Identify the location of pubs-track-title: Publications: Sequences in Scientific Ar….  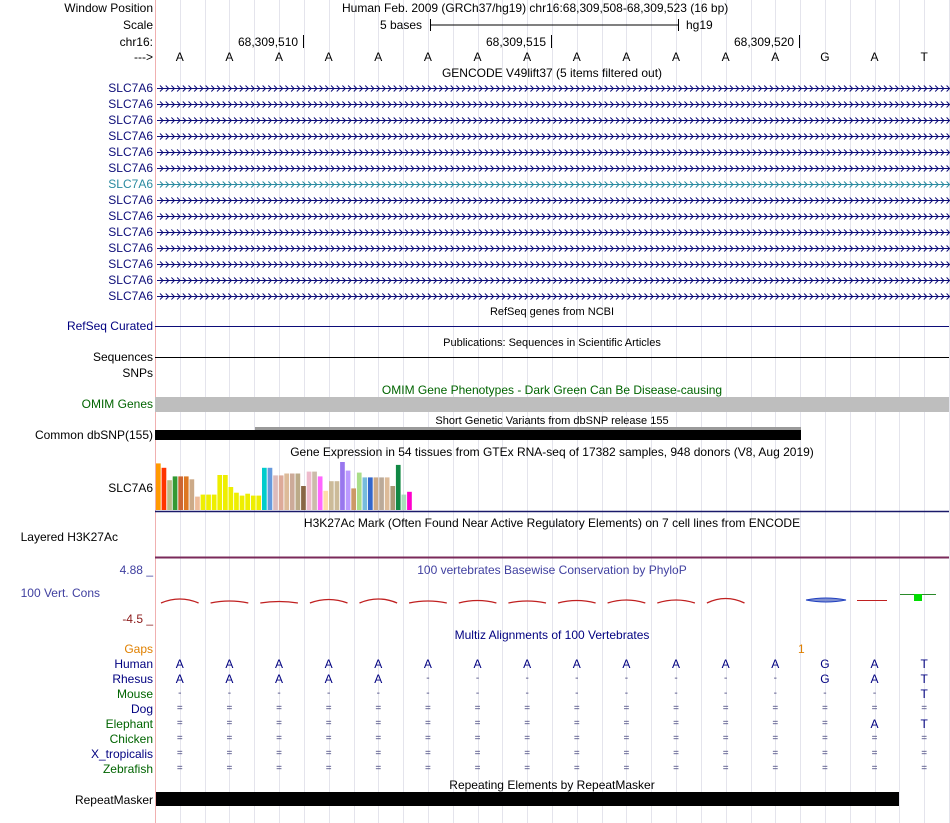
(552, 343).